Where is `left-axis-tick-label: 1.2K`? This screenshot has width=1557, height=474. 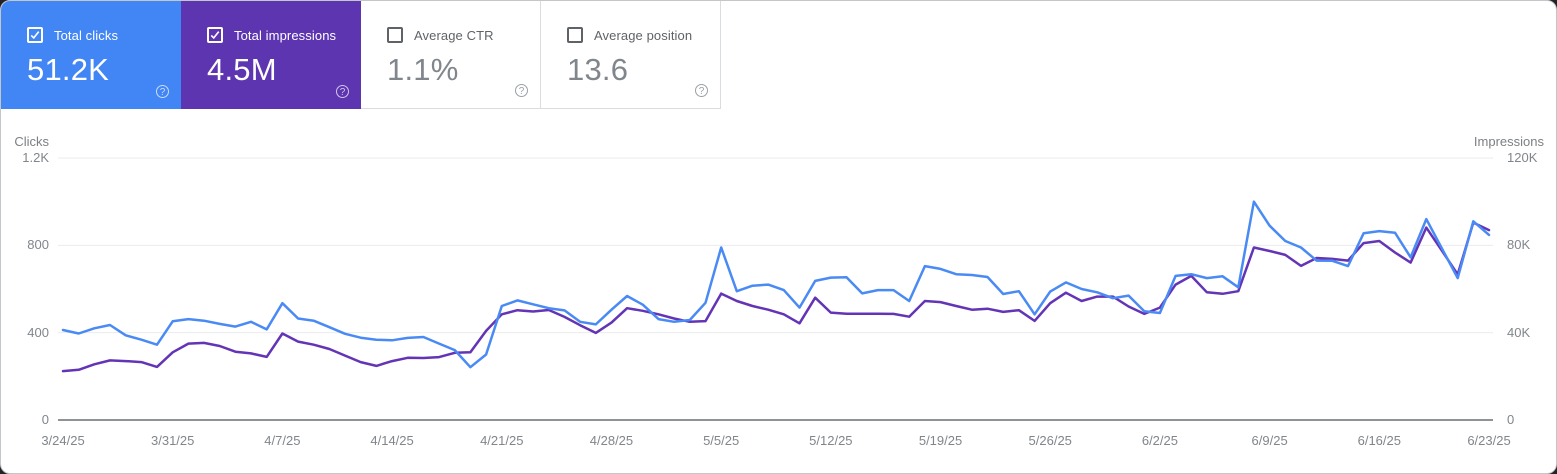
left-axis-tick-label: 1.2K is located at coordinates (35, 157).